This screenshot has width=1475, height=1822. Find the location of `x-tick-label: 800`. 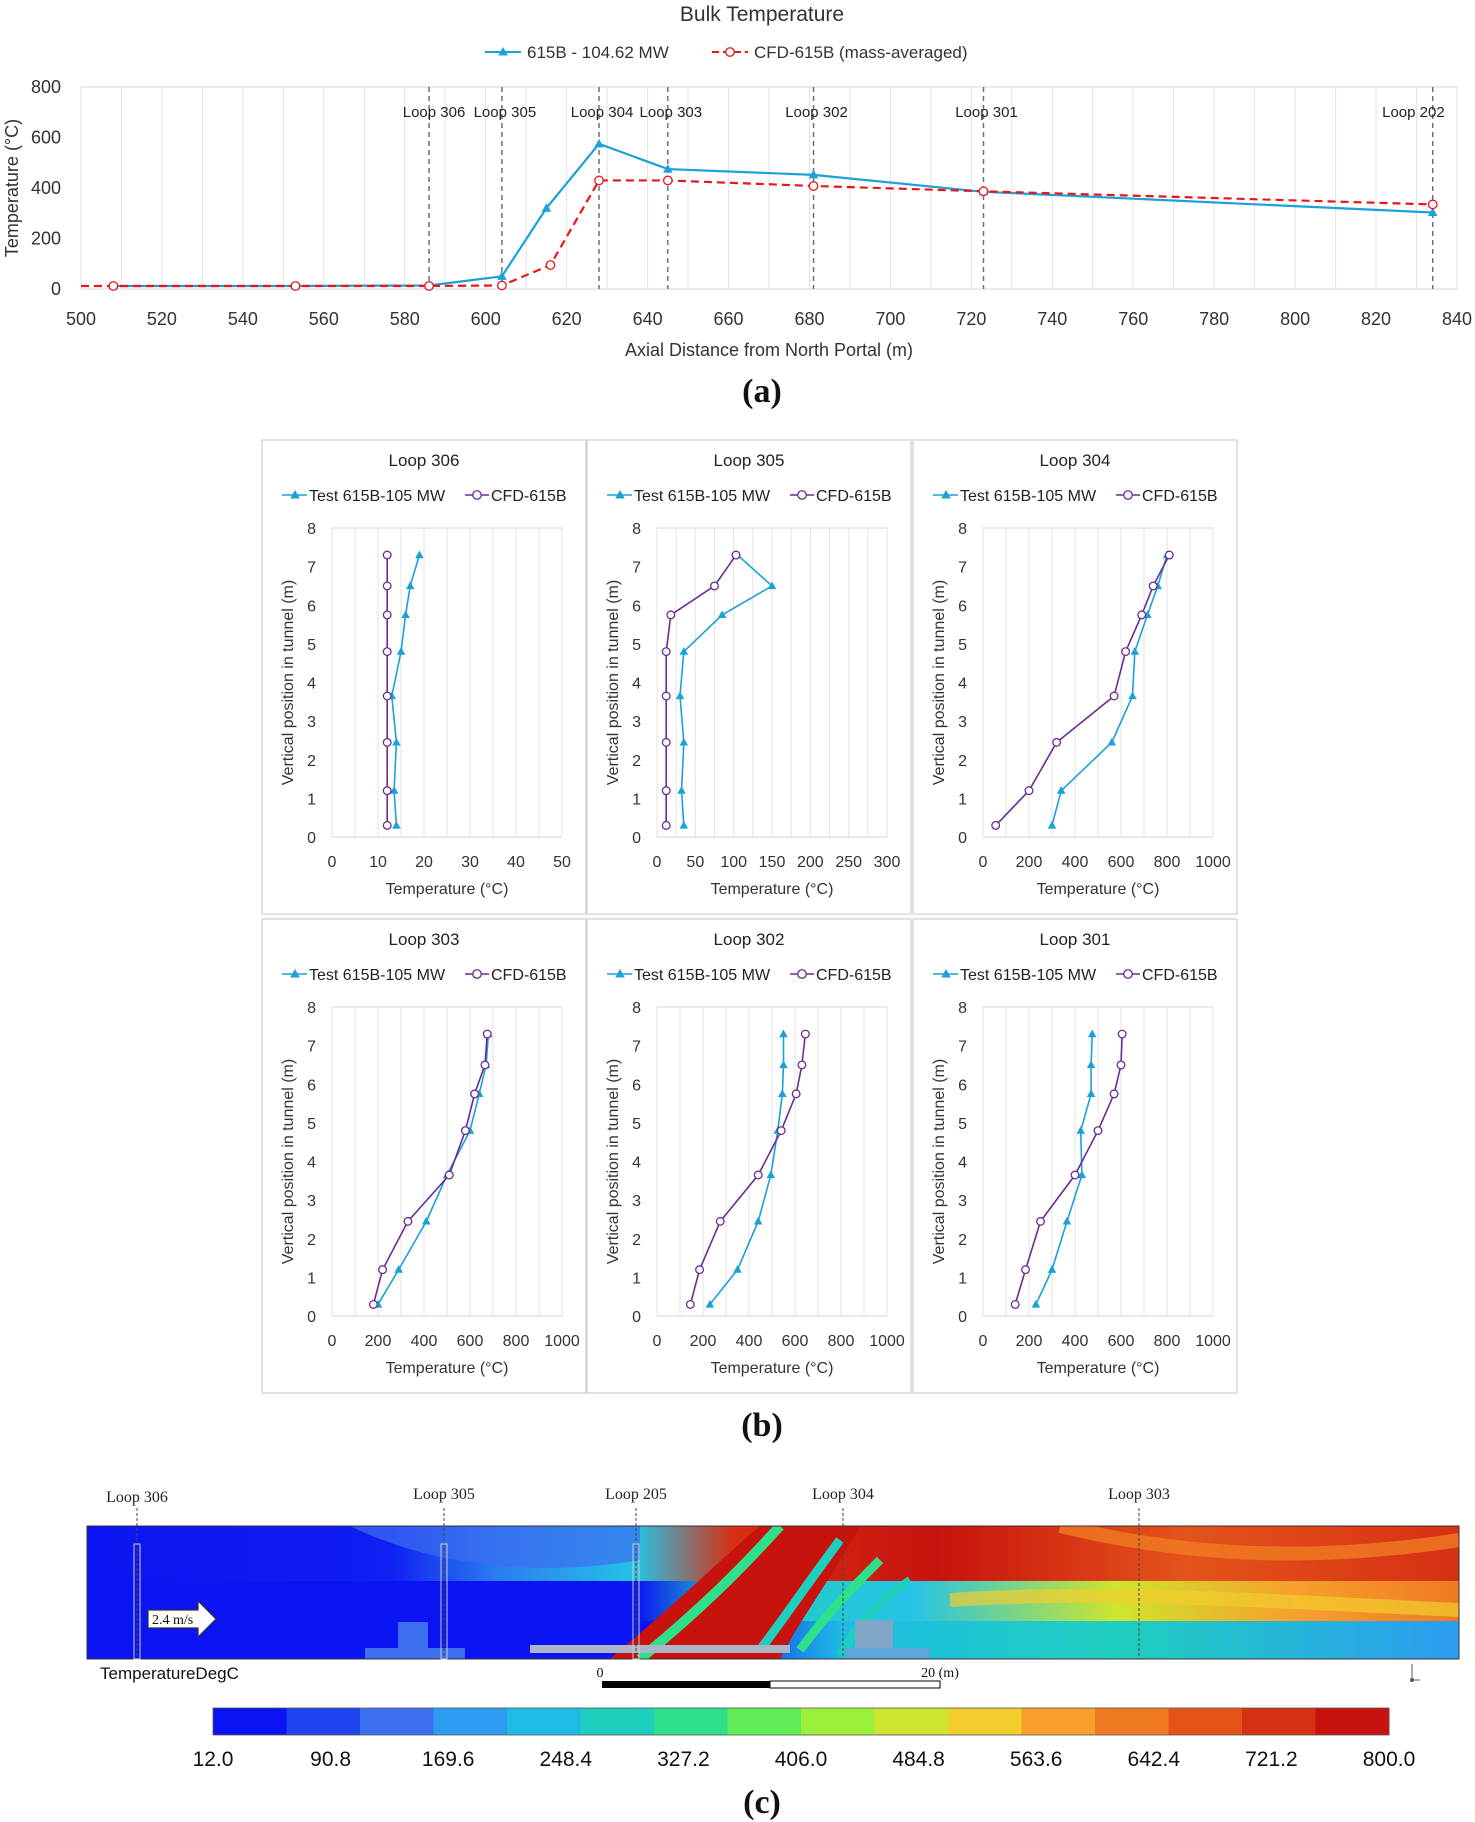

x-tick-label: 800 is located at coordinates (1167, 862).